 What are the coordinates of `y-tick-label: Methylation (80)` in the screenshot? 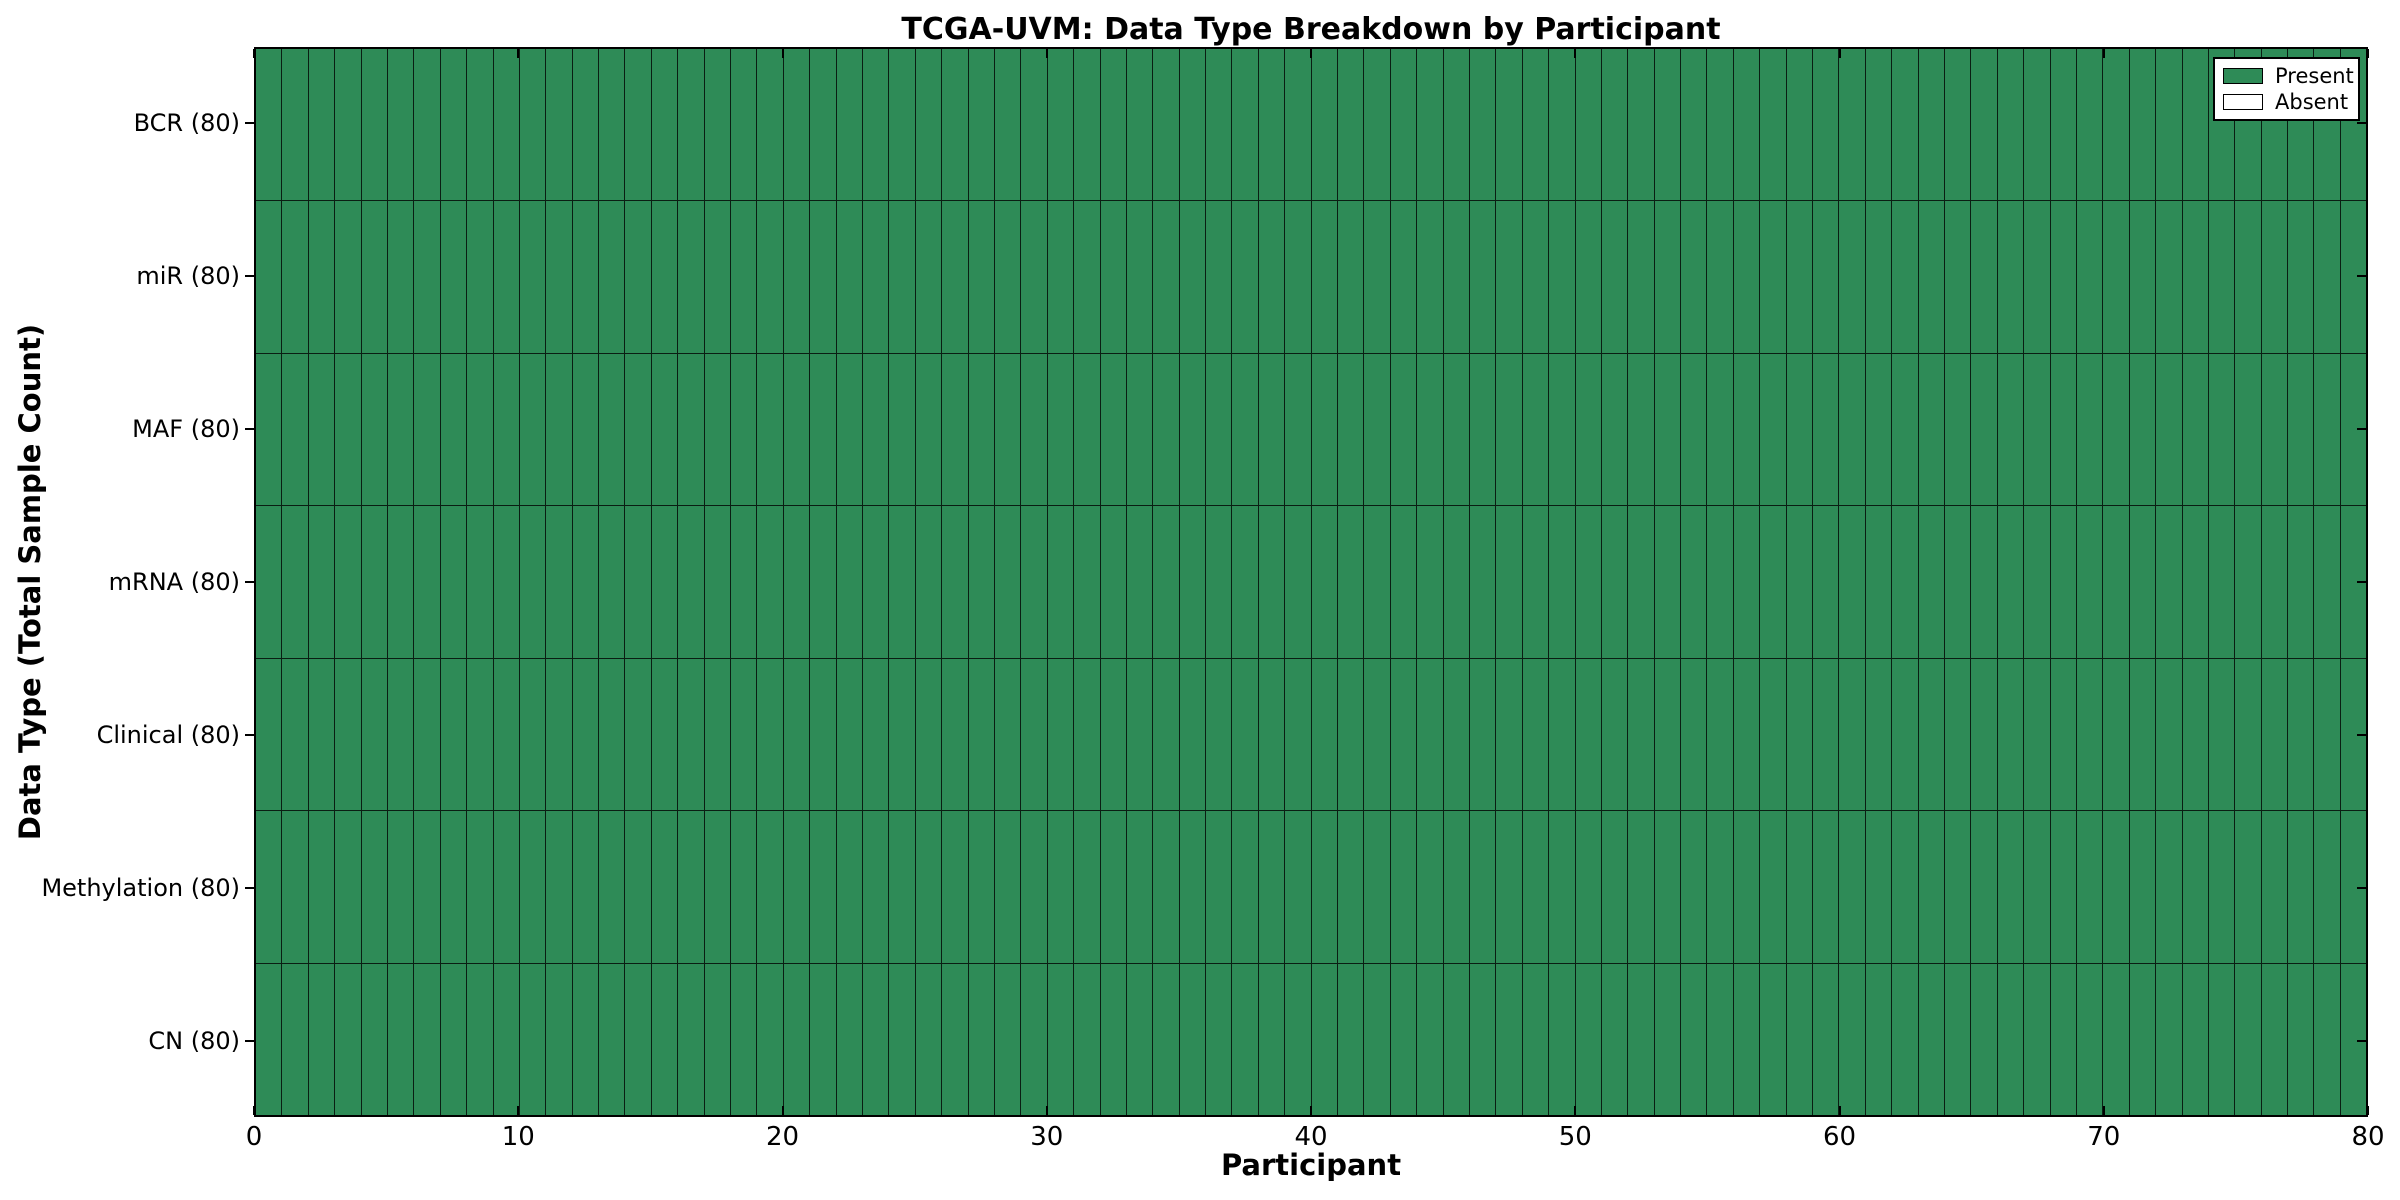 It's located at (140, 887).